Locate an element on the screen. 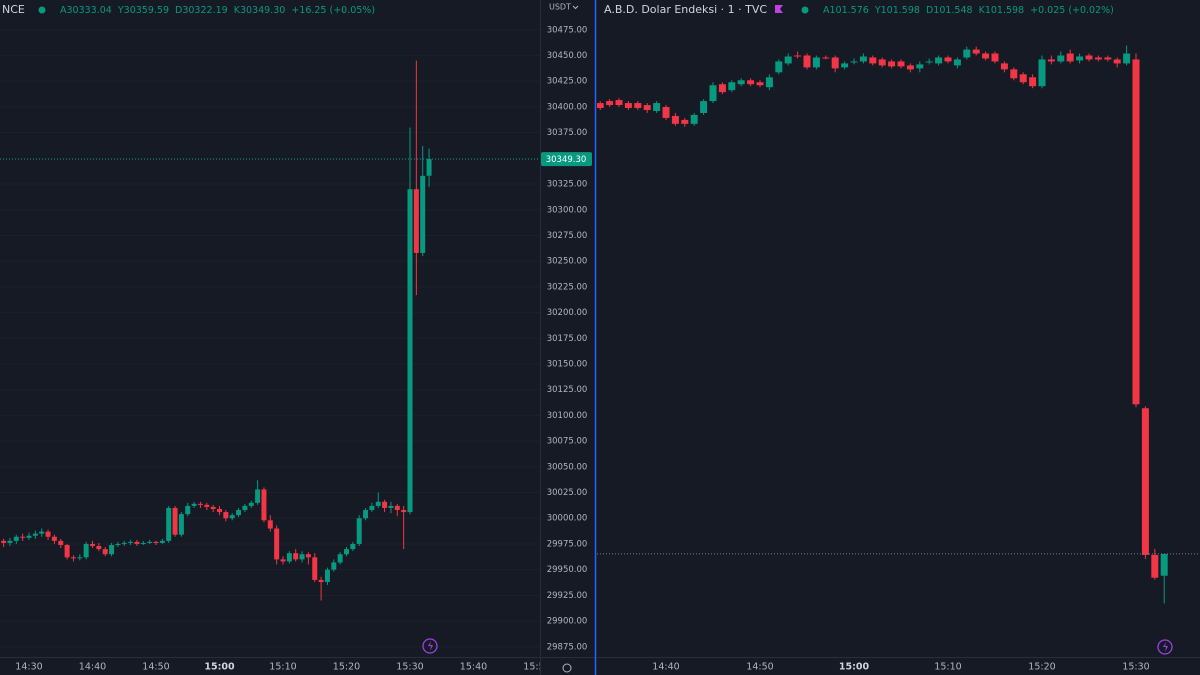  x-tick-label: 14:50 is located at coordinates (155, 667).